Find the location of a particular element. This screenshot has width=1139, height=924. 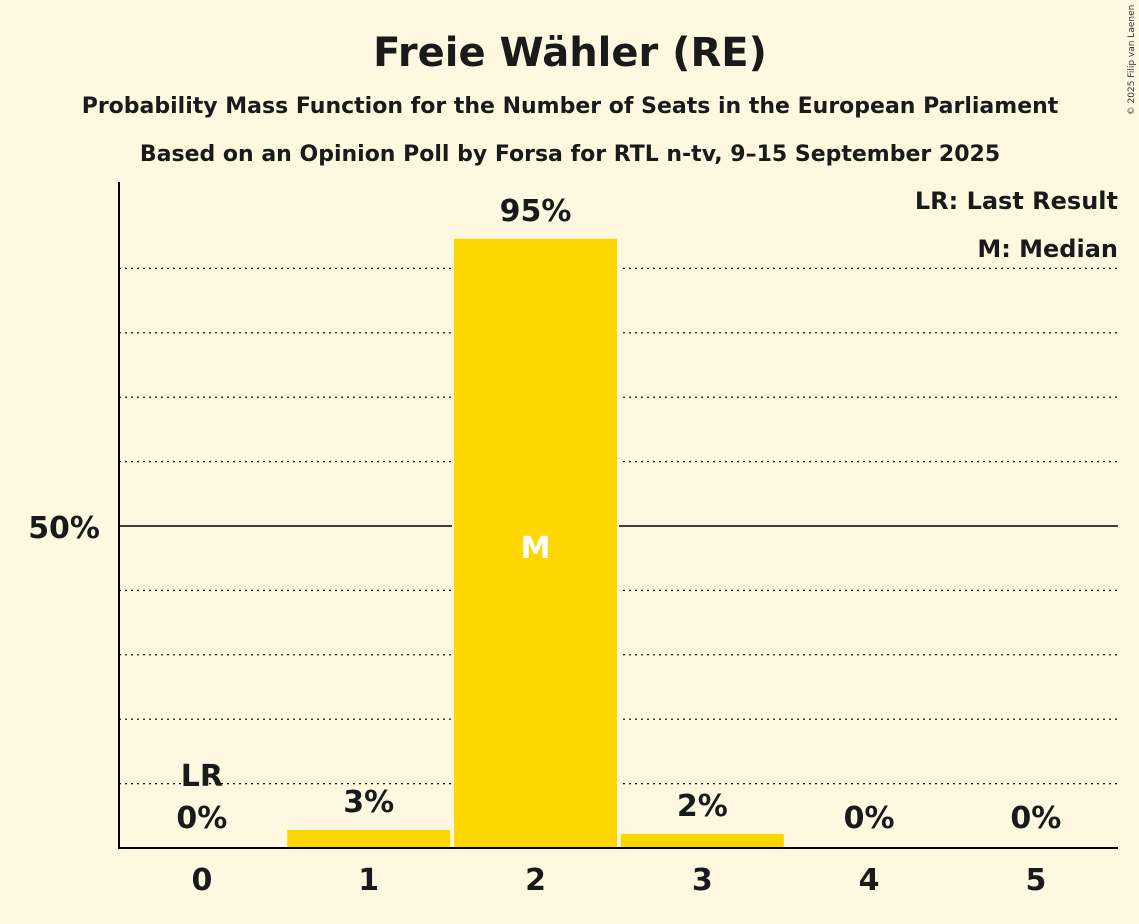

median-marker: M is located at coordinates (536, 548).